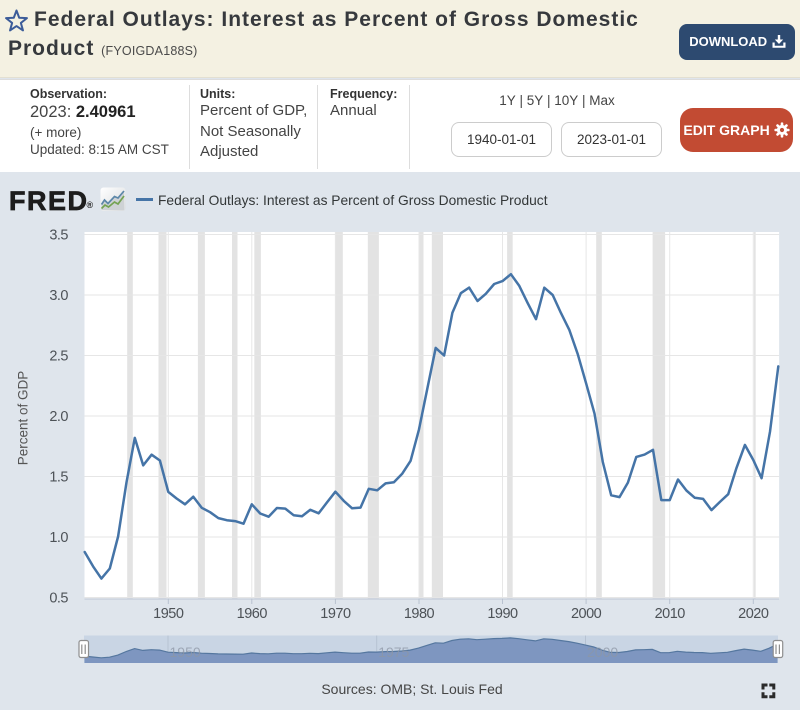  What do you see at coordinates (335, 614) in the screenshot?
I see `svg-text: 1970` at bounding box center [335, 614].